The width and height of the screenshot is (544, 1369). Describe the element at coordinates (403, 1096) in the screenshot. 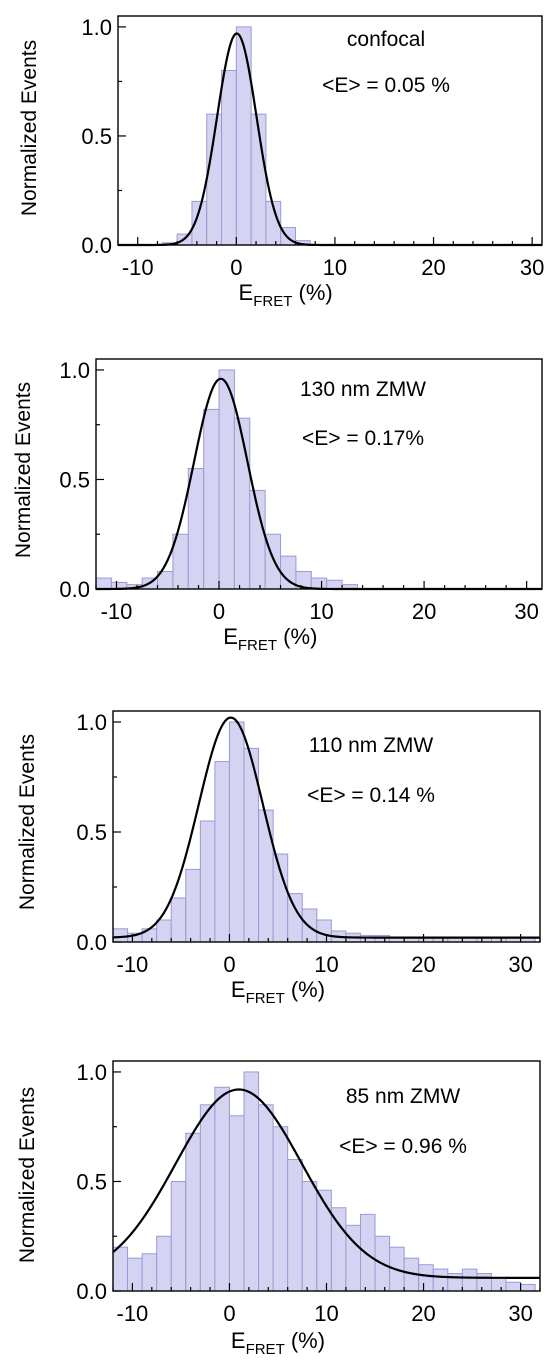

I see `sample-annotation: 85 nm ZMW` at that location.